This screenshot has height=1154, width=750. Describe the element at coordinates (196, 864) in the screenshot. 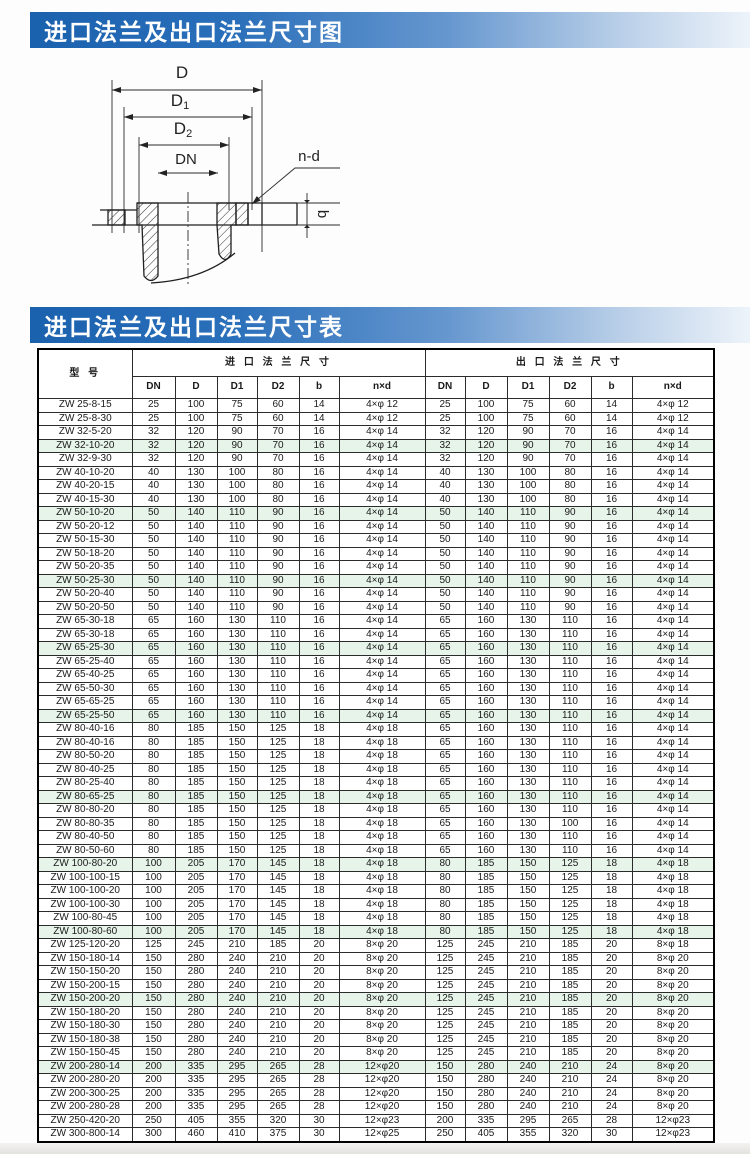

I see `dim-cell: 205` at that location.